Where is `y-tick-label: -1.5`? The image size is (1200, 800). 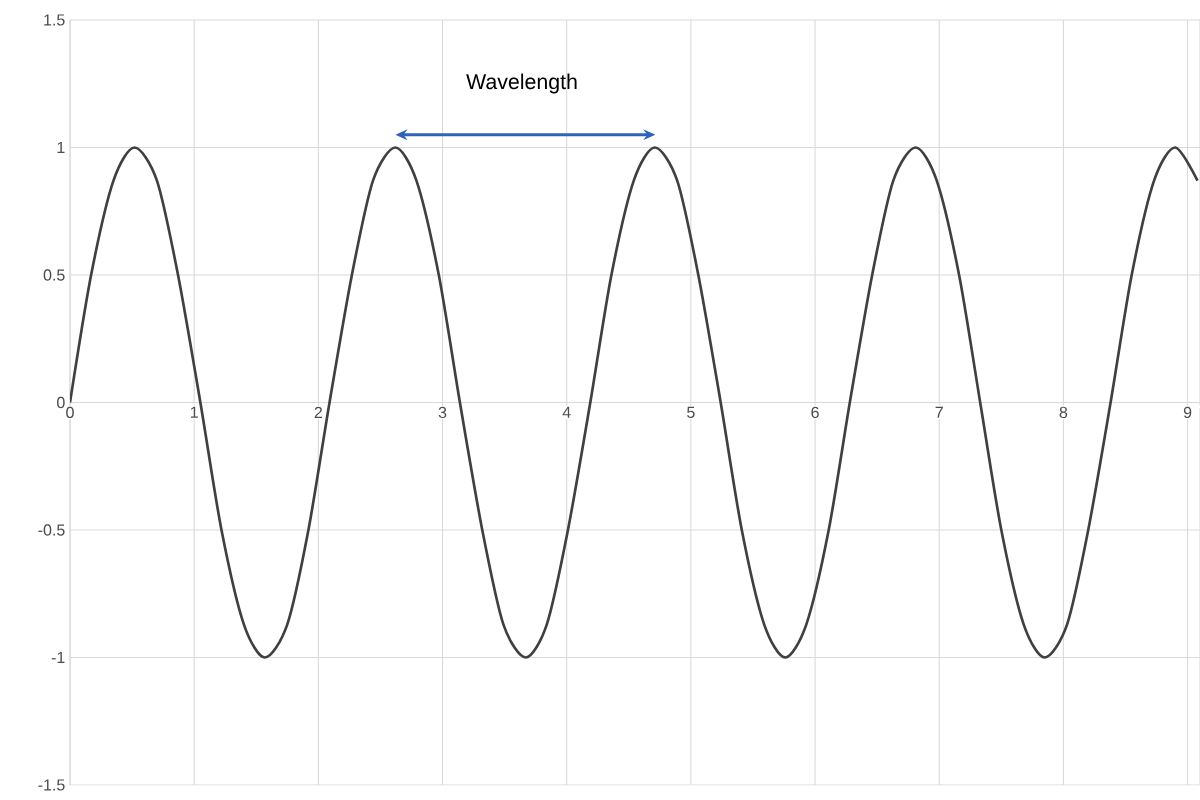 y-tick-label: -1.5 is located at coordinates (51, 785).